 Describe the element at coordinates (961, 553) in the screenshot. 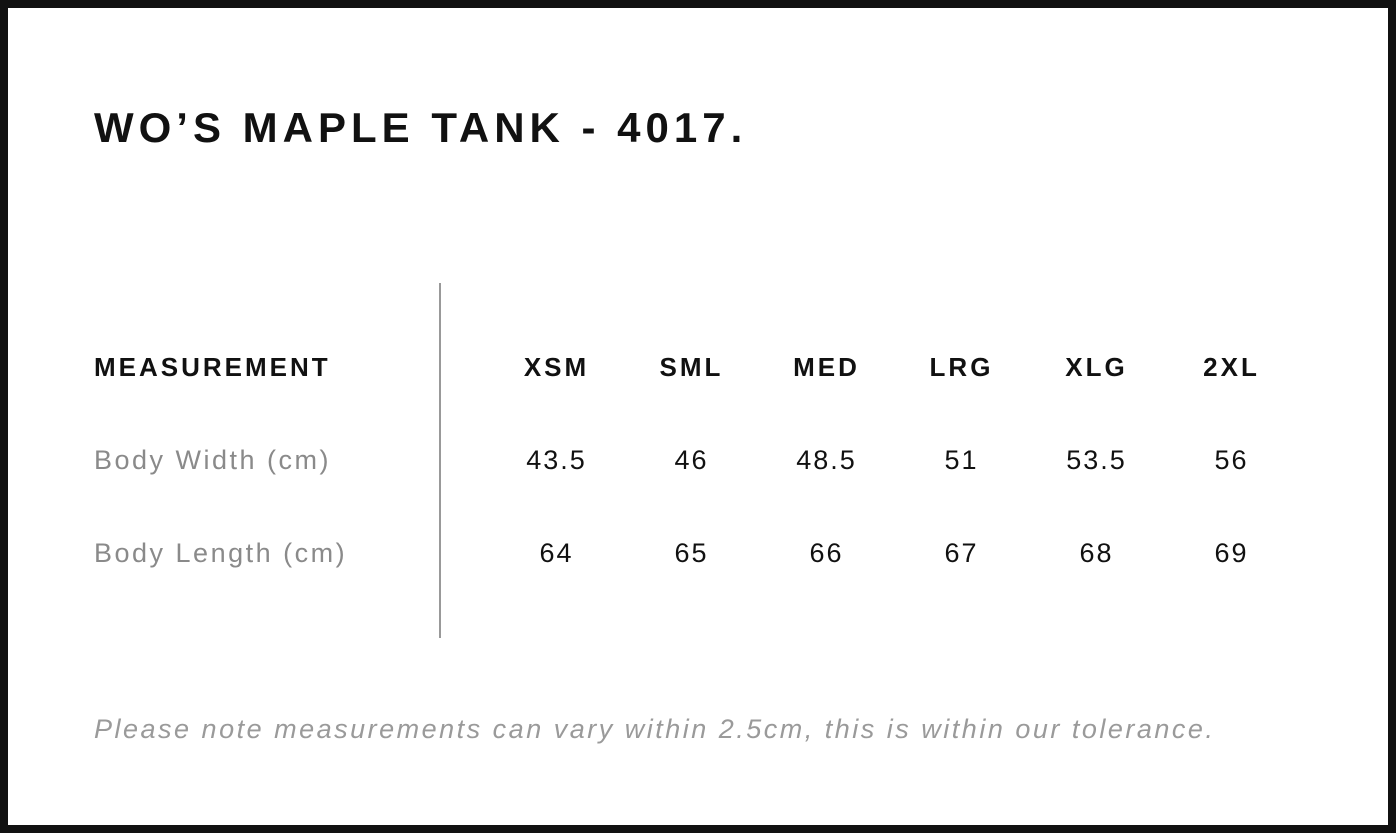

I see `body-length-lrg: 67` at that location.